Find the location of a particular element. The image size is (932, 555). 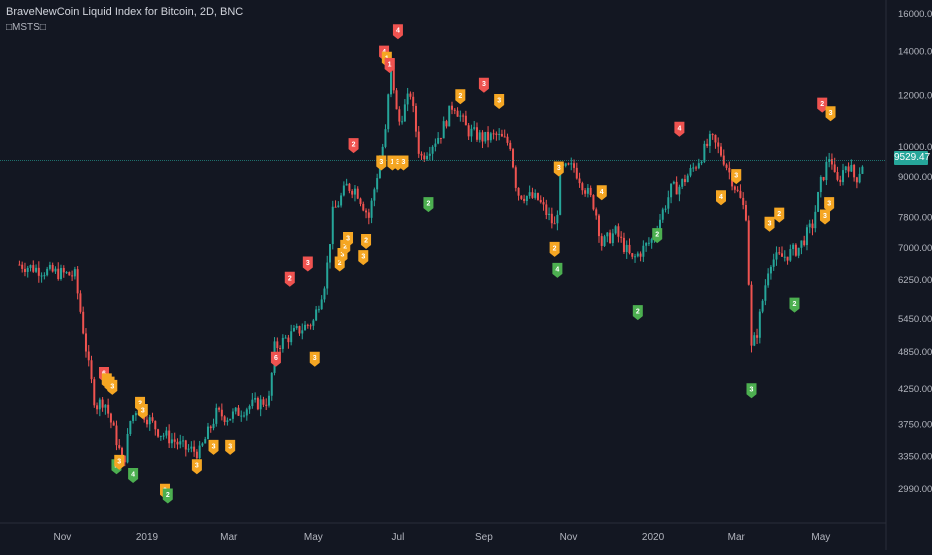

x-tick-label: May is located at coordinates (820, 537).